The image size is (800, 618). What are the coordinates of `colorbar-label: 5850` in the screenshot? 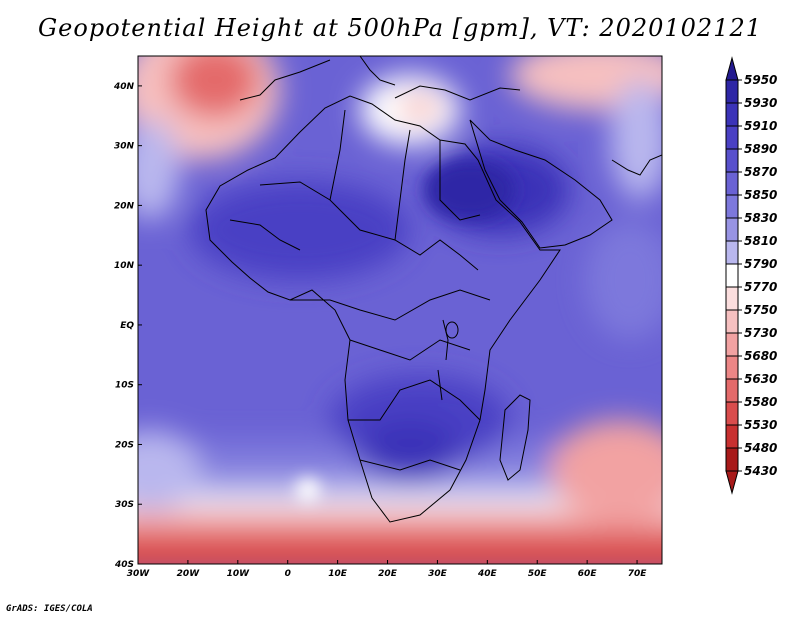 It's located at (760, 195).